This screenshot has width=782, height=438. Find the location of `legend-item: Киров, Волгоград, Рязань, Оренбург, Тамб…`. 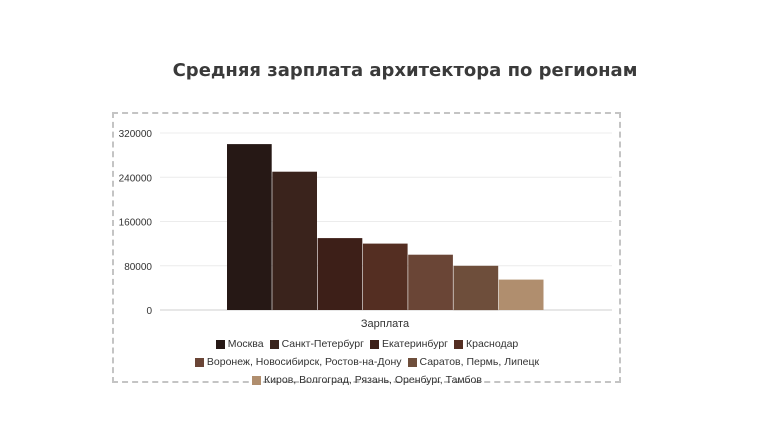

legend-item: Киров, Волгоград, Рязань, Оренбург, Тамб… is located at coordinates (367, 380).